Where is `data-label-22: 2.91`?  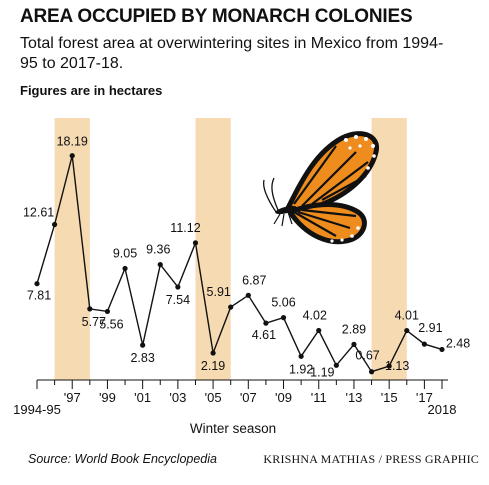 data-label-22: 2.91 is located at coordinates (430, 328).